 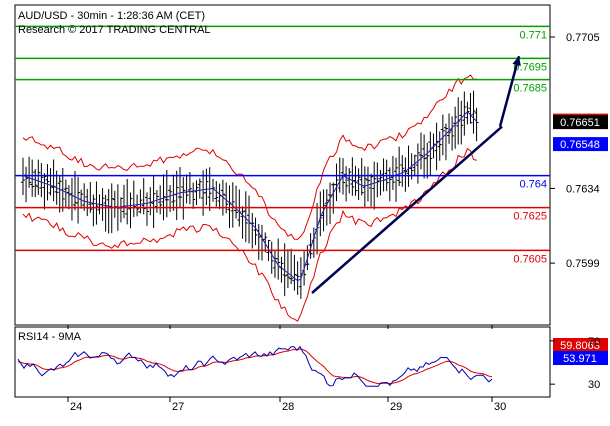 I want to click on x-tick-label: 24, so click(x=76, y=407).